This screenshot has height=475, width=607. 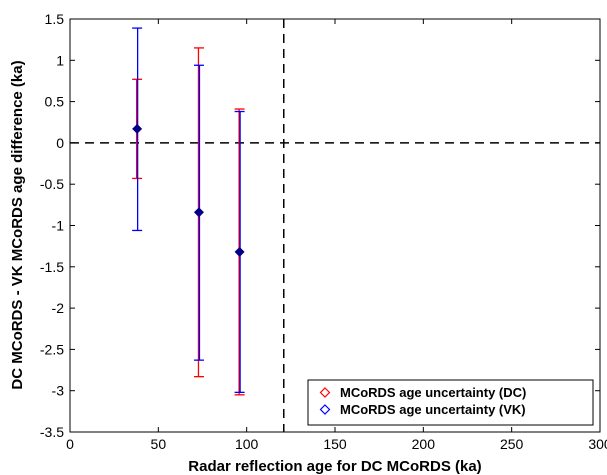 I want to click on data-markers, so click(x=188, y=190).